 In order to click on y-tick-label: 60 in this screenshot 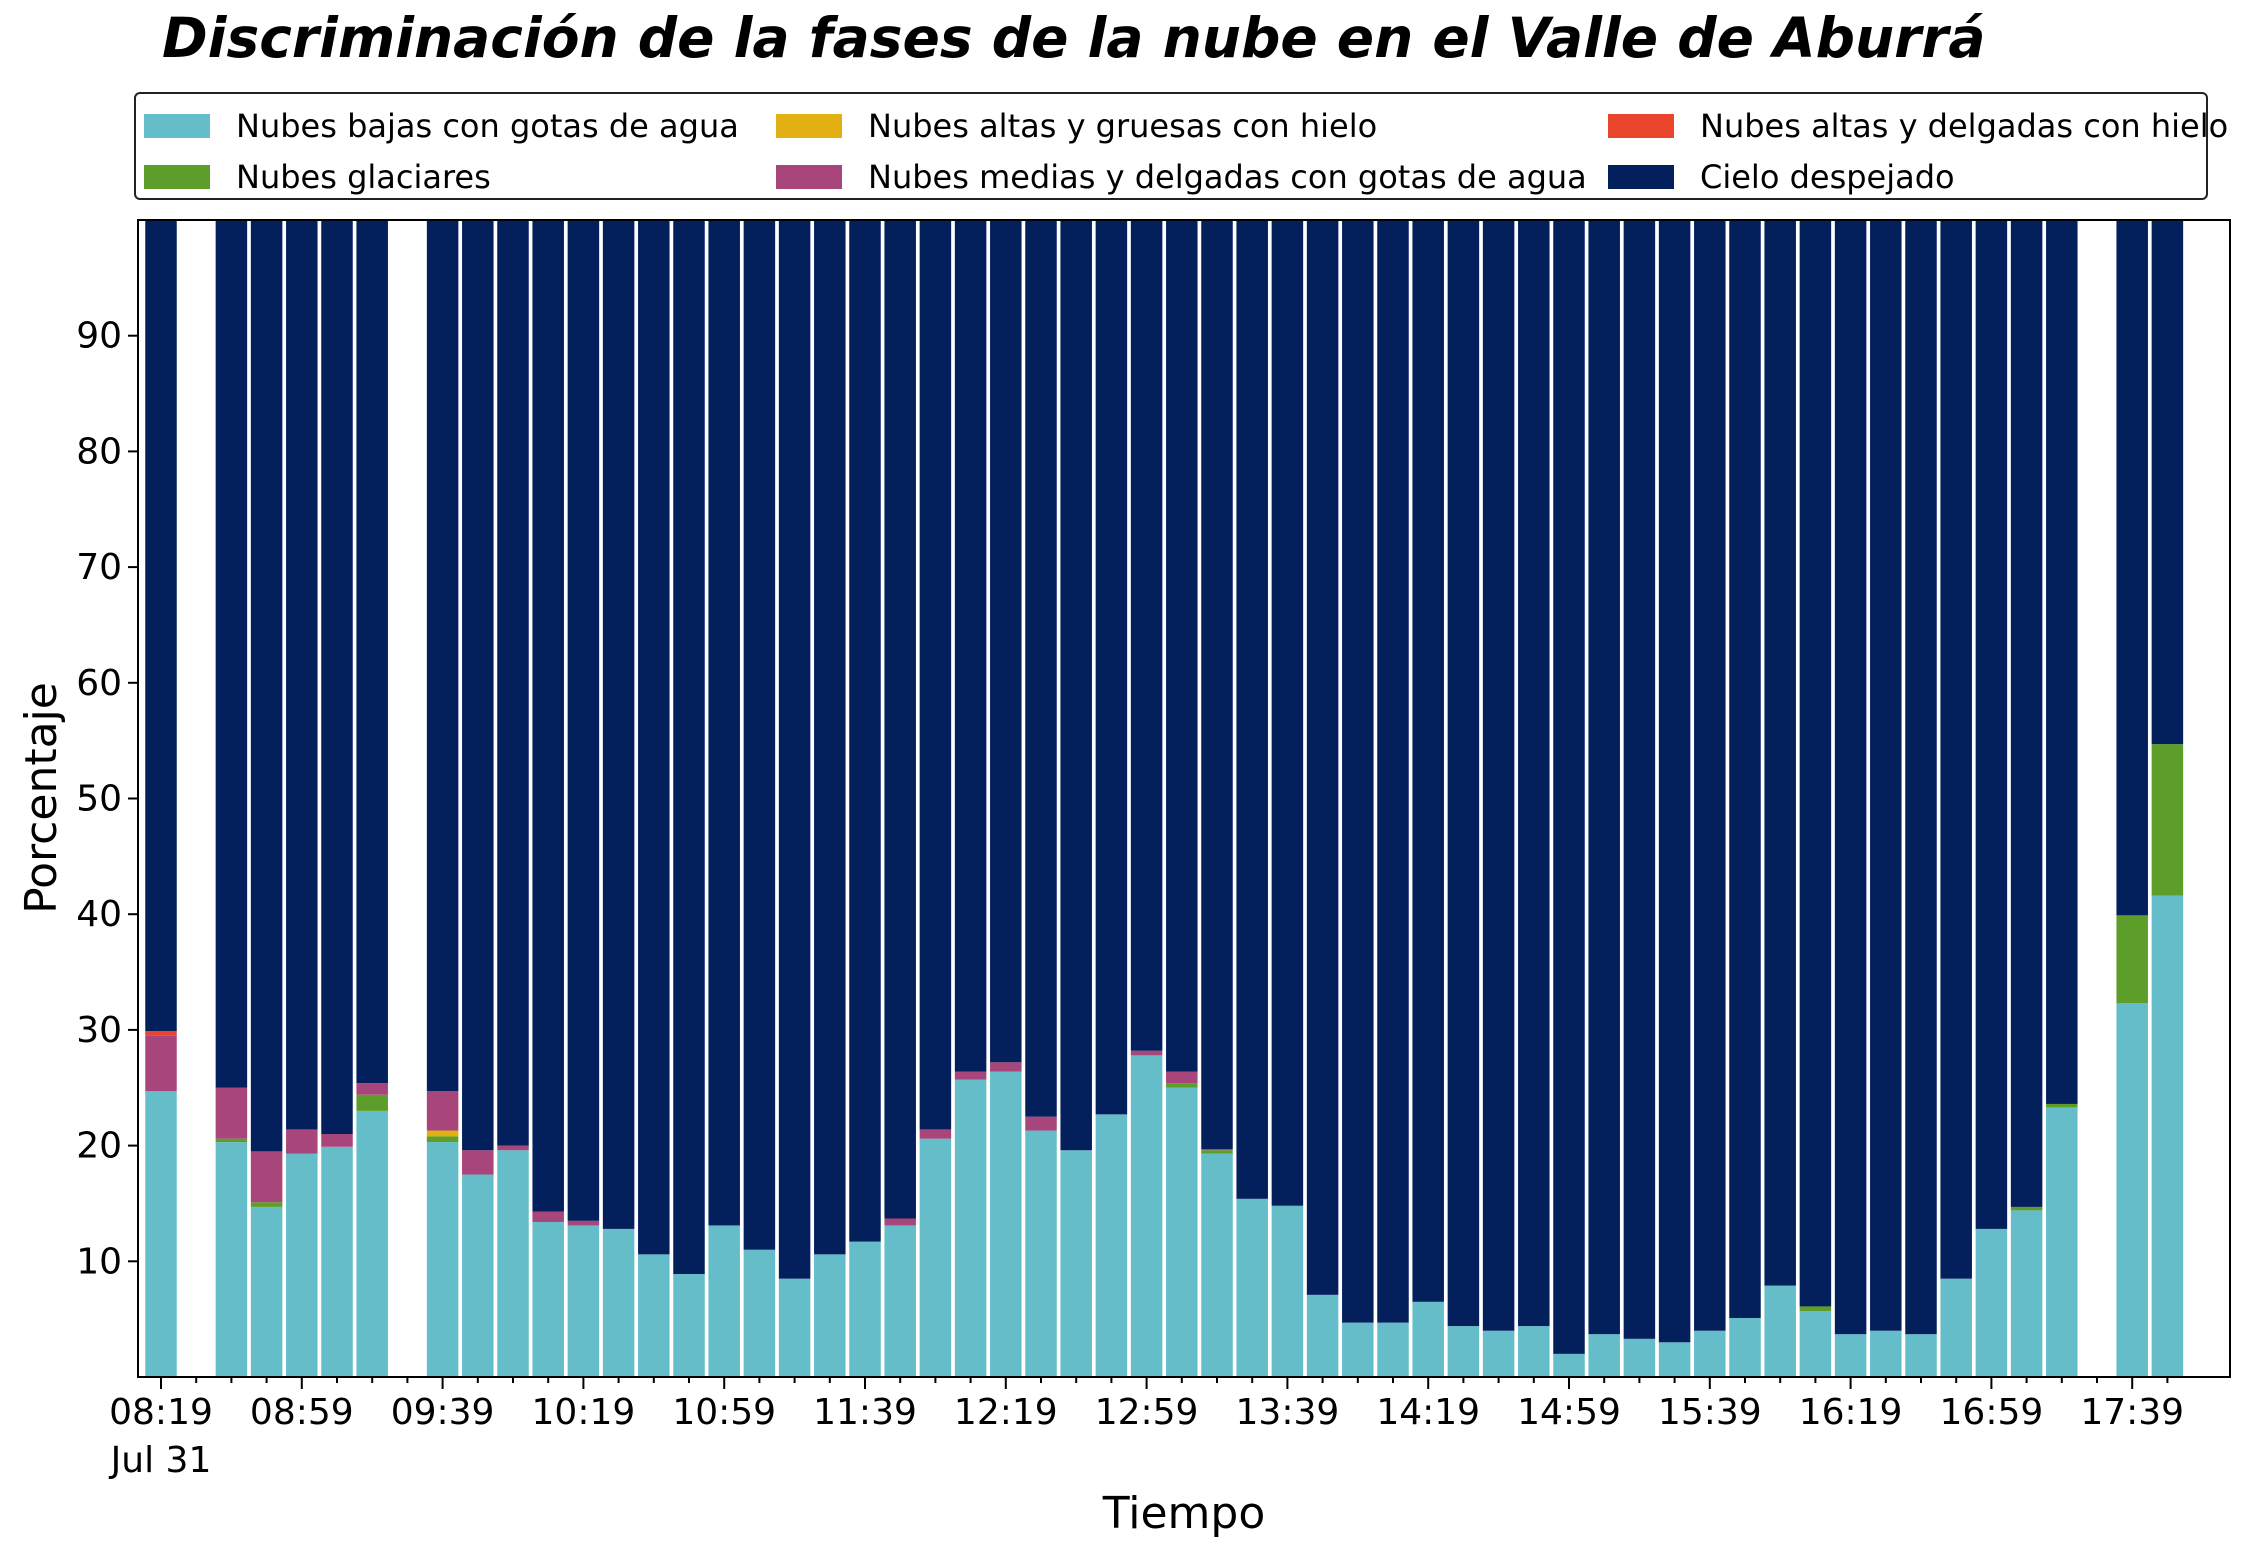, I will do `click(99, 683)`.